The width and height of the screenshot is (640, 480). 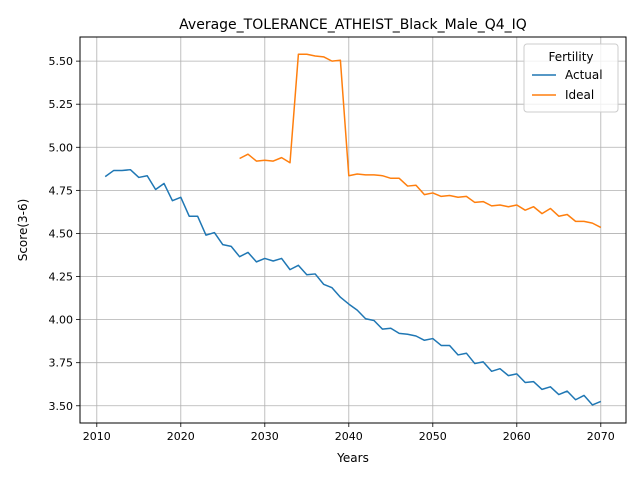 I want to click on legend-label: Ideal, so click(x=579, y=95).